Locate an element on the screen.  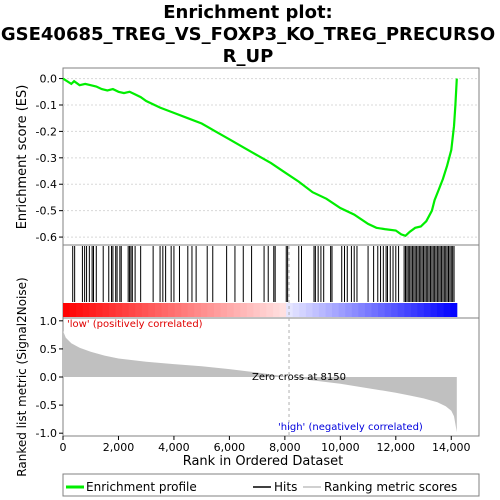
chart-title-line-1: Enrichment plot: is located at coordinates (248, 12).